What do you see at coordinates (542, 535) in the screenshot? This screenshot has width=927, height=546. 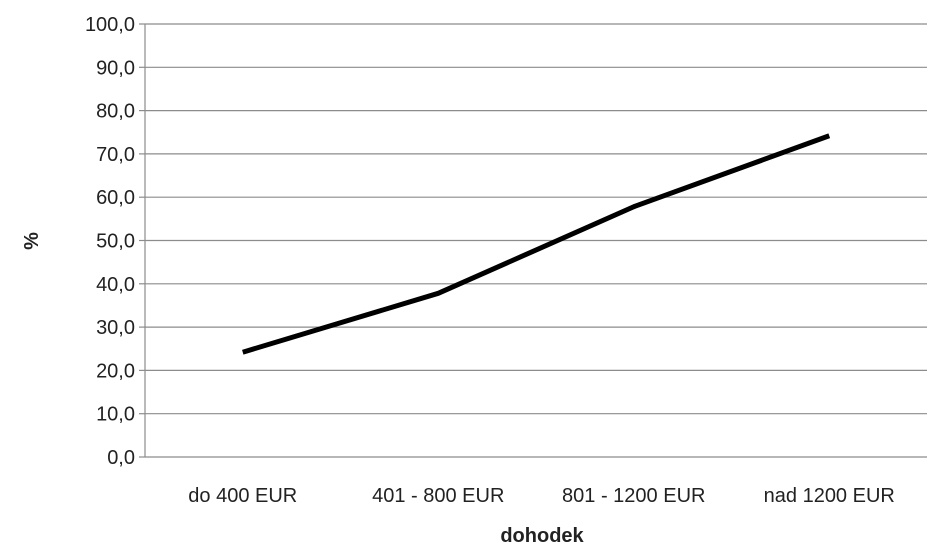 I see `x-axis-title: dohodek` at bounding box center [542, 535].